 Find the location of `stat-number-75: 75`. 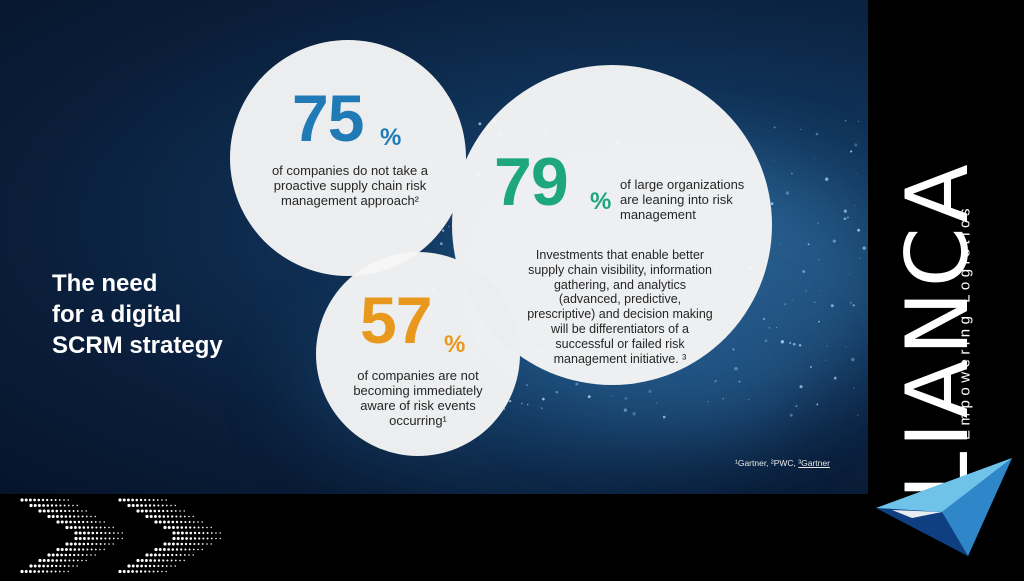

stat-number-75: 75 is located at coordinates (328, 118).